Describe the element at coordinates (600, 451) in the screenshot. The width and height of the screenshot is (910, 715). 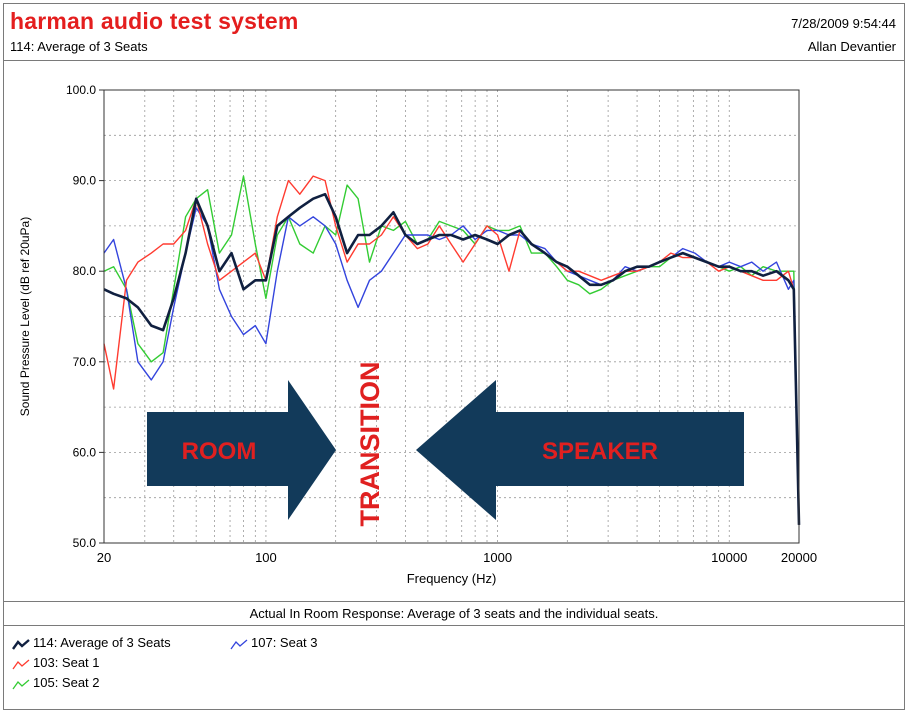
I see `speaker-label: SPEAKER` at that location.